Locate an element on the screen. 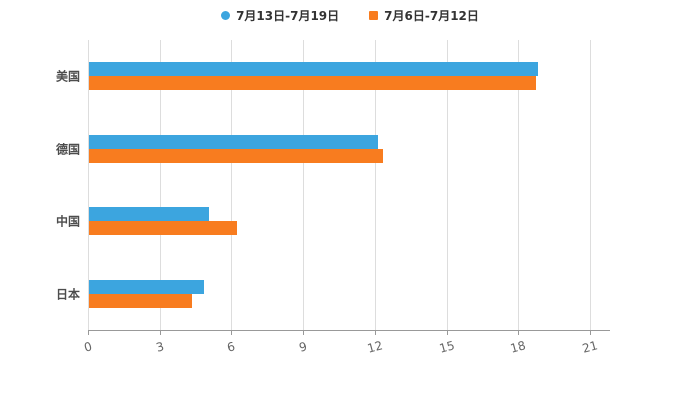  y-category-label: 美国 is located at coordinates (67, 76).